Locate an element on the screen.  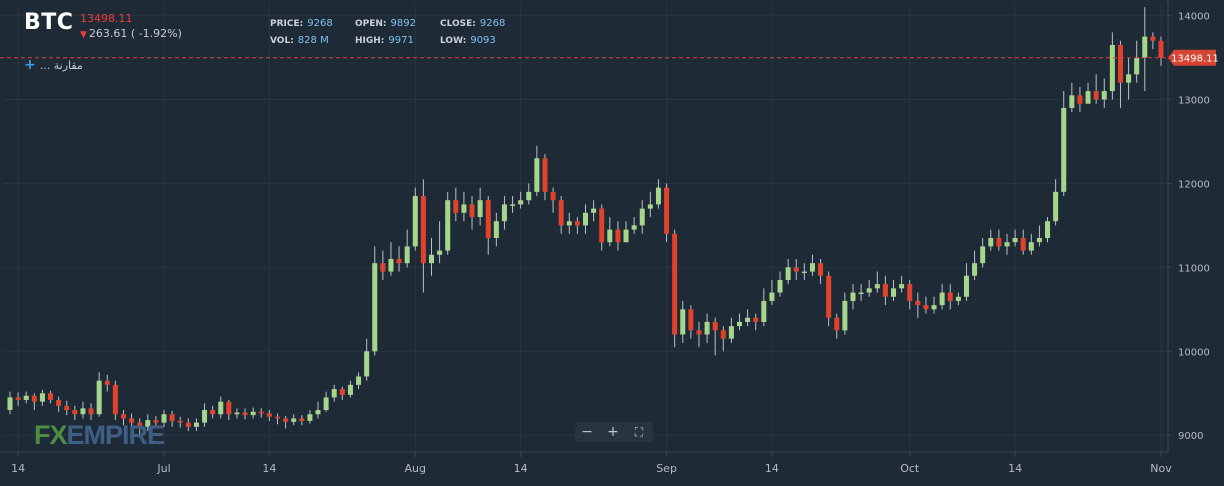
stat-price: PRICE: 9268 is located at coordinates (301, 23).